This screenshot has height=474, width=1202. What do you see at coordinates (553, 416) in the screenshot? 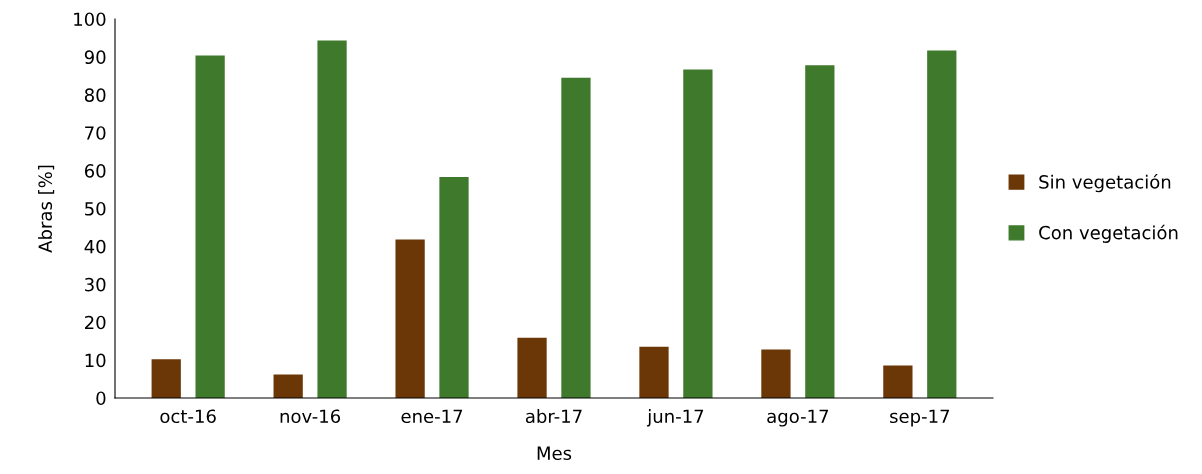
I see `x-tick-label: abr-17` at bounding box center [553, 416].